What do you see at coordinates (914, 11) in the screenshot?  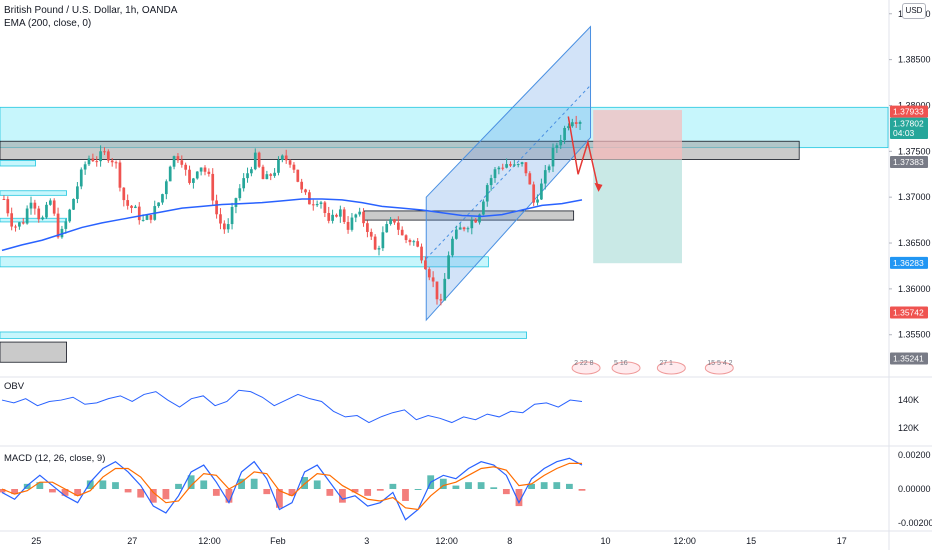 I see `currency-button: USD` at bounding box center [914, 11].